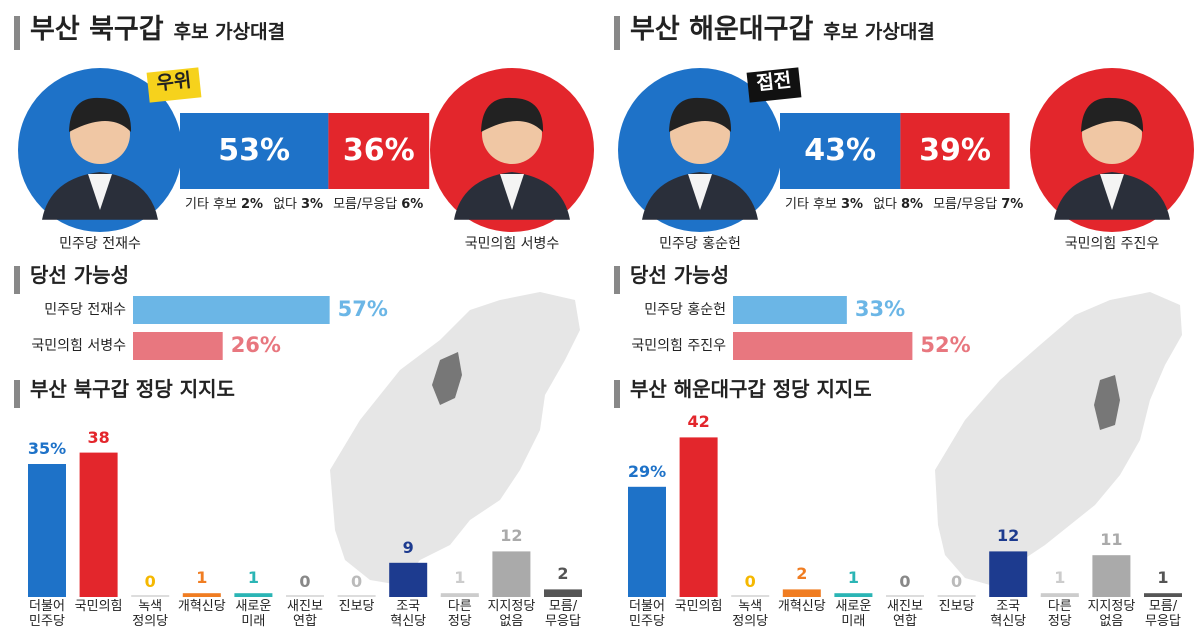  Describe the element at coordinates (378, 150) in the screenshot. I see `value-label: 36%` at that location.